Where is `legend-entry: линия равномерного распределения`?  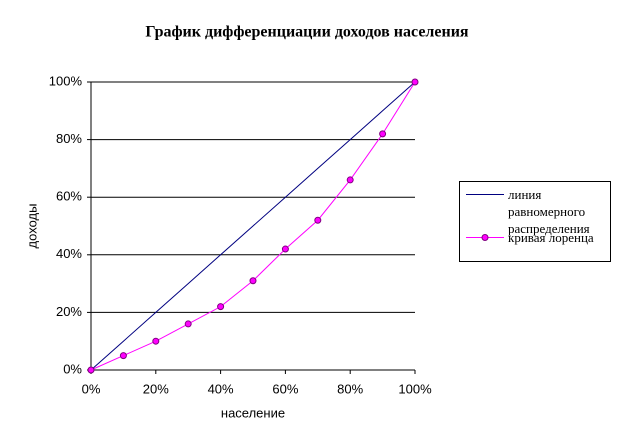 legend-entry: линия равномерного распределения is located at coordinates (537, 211).